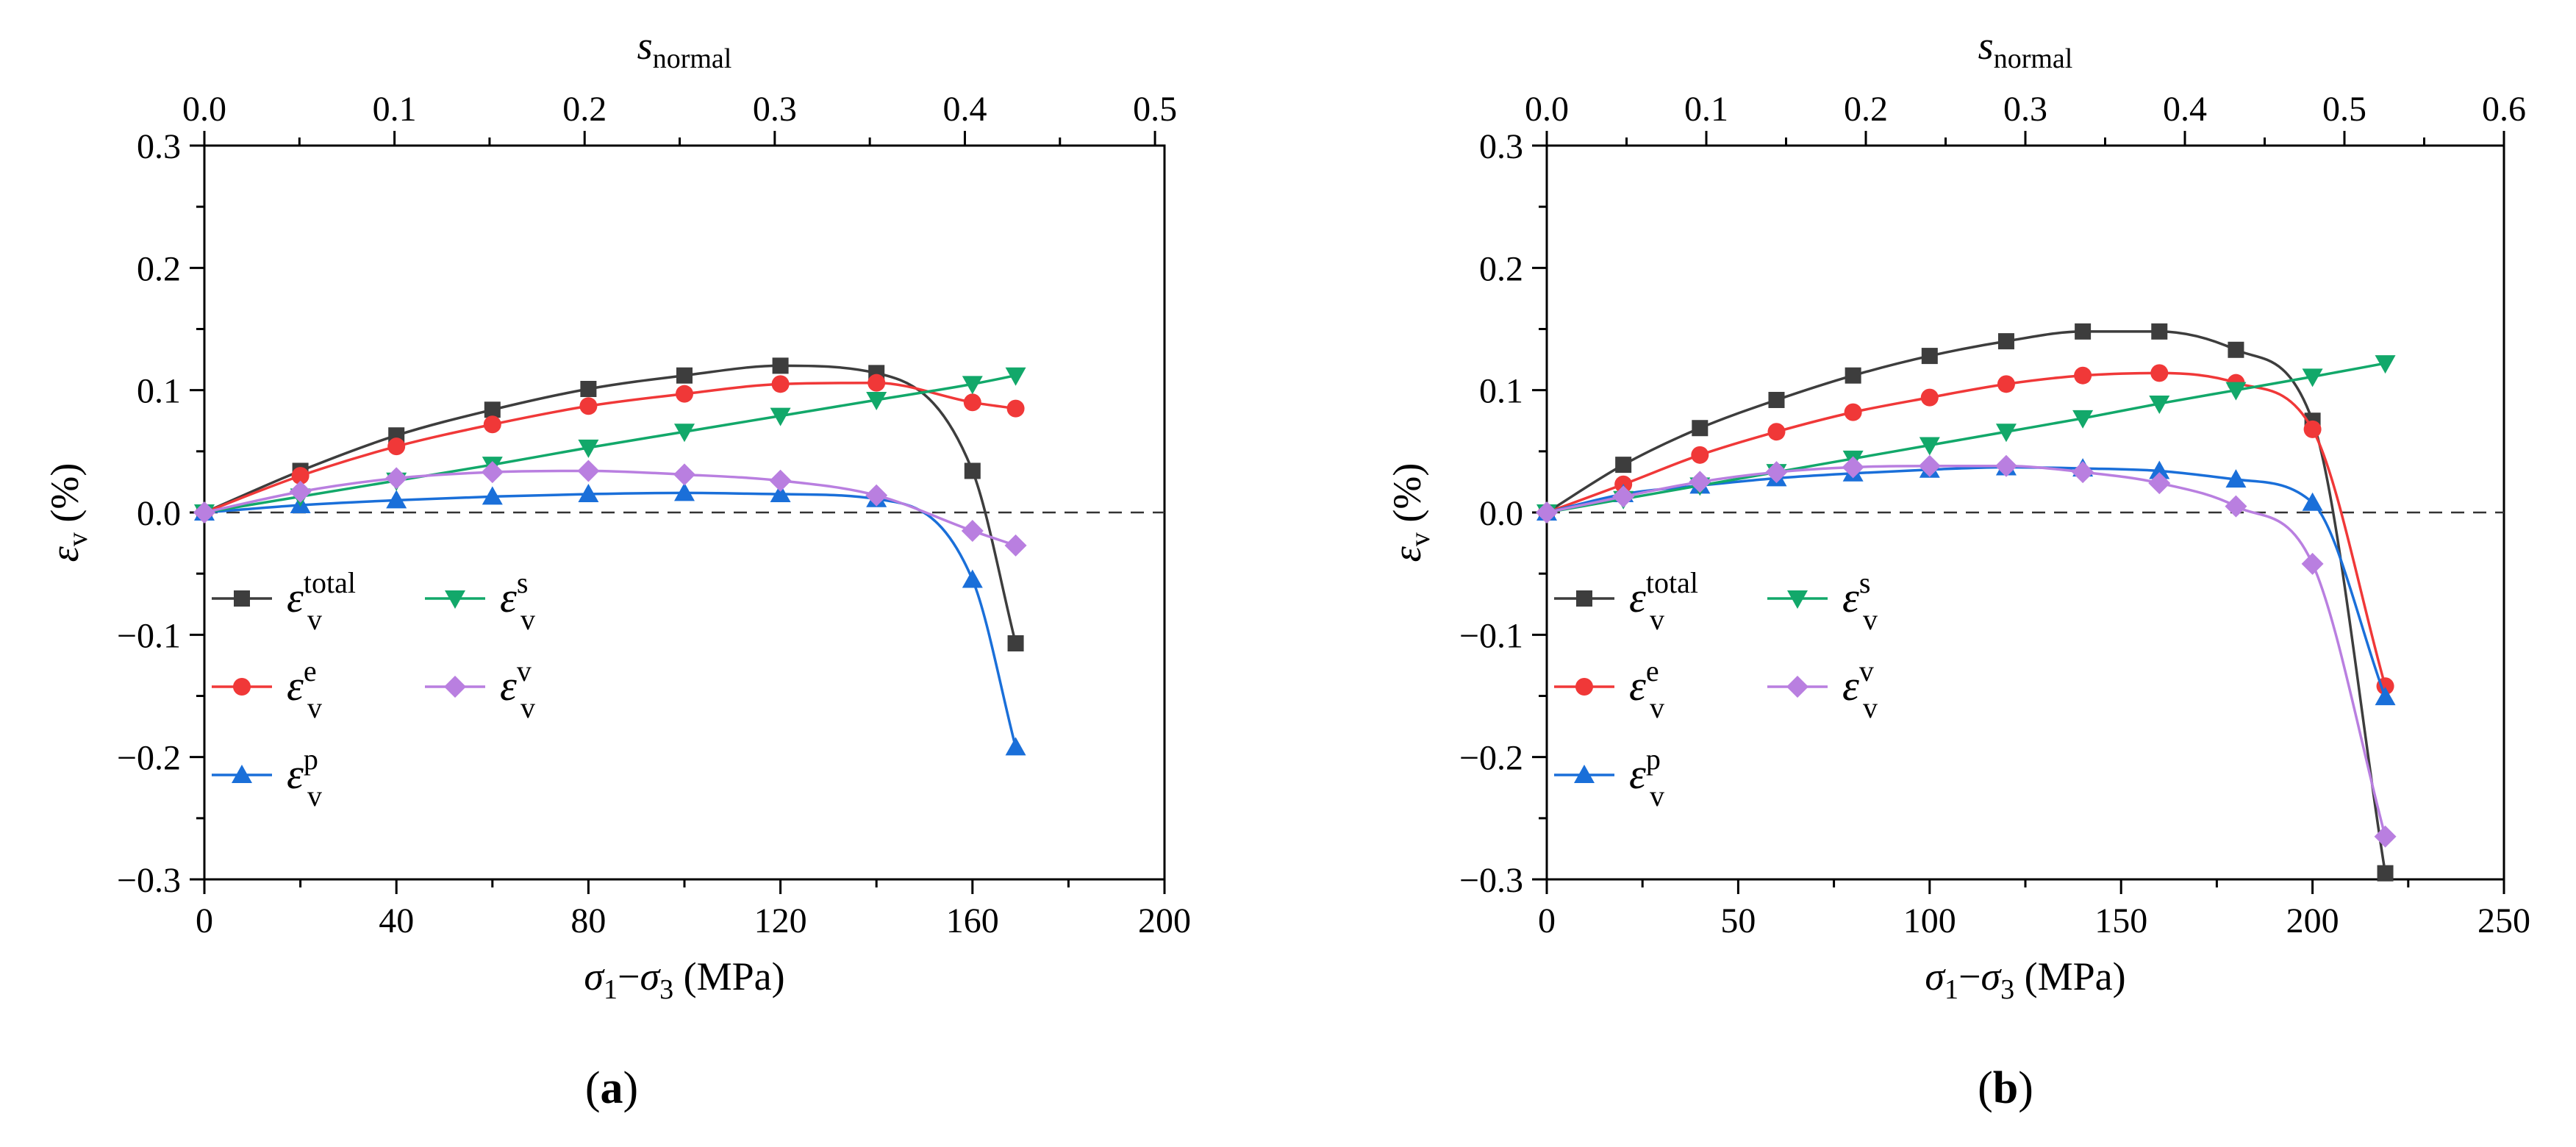  I want to click on legend-item-total: εtotal v, so click(1626, 601).